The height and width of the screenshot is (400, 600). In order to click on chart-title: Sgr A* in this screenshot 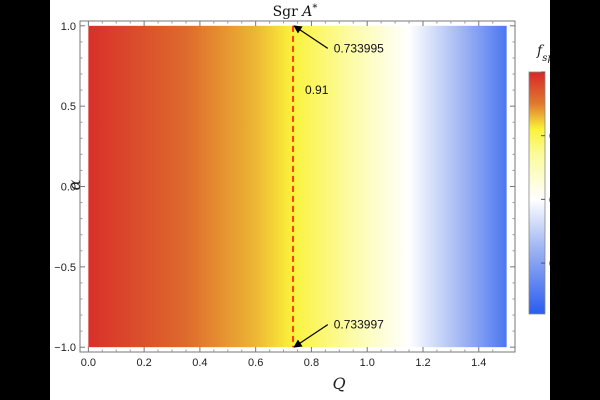, I will do `click(295, 12)`.